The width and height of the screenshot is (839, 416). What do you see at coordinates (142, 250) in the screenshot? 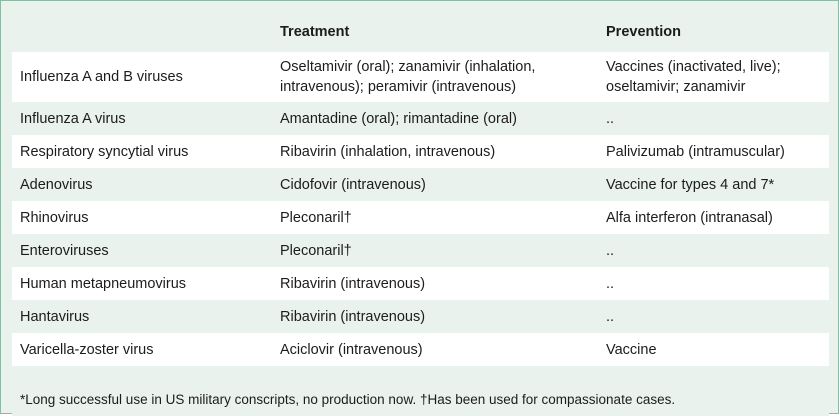
I see `virus-cell: Enteroviruses` at bounding box center [142, 250].